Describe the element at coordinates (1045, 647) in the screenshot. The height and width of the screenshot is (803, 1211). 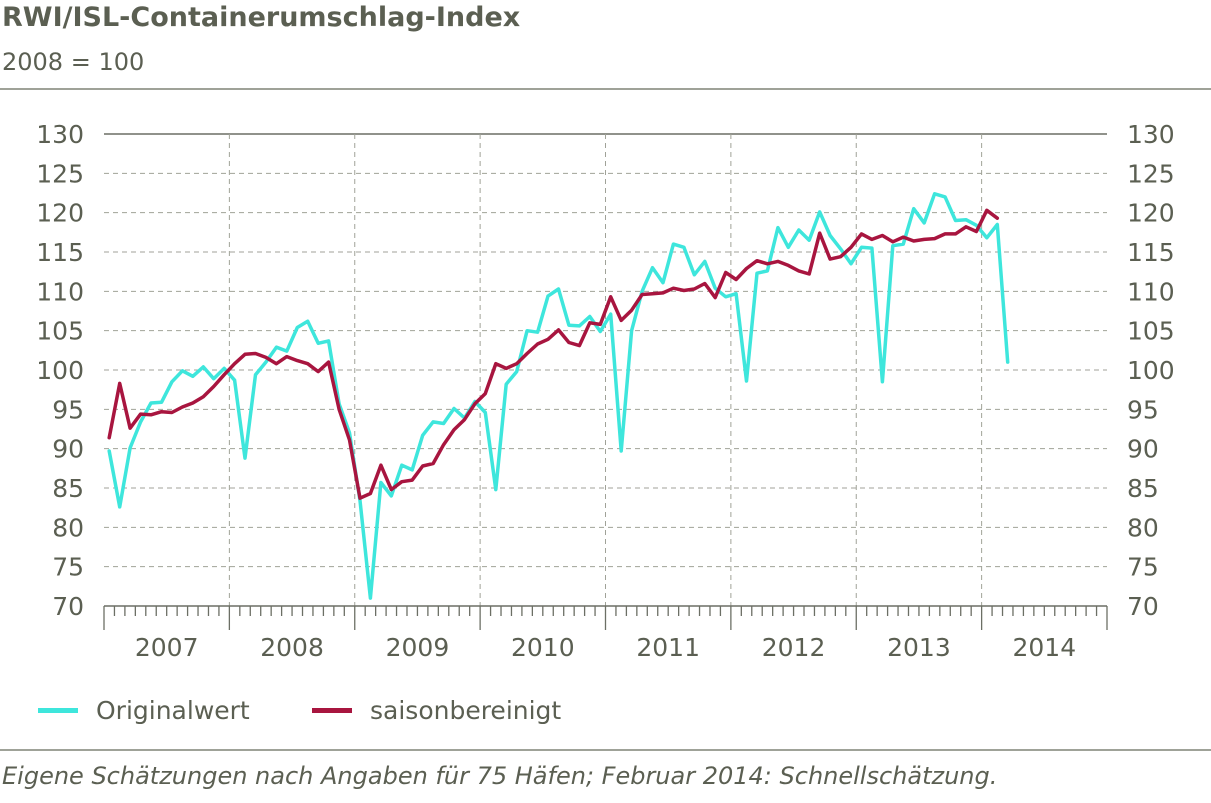
I see `x-tick-label: 2014` at that location.